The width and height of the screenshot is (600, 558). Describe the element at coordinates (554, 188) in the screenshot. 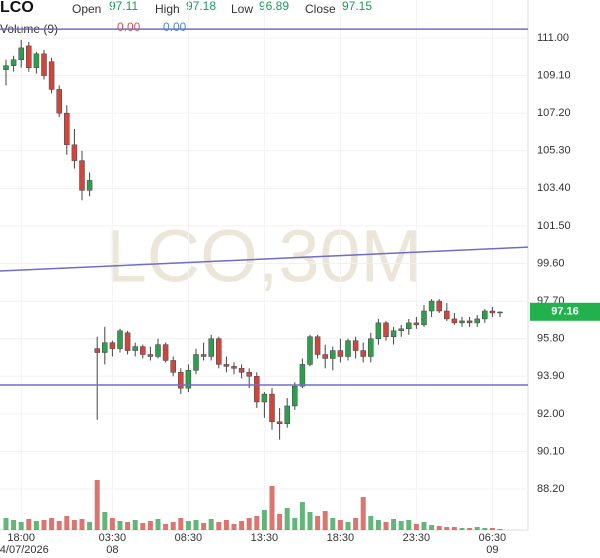

I see `y-tick-label: 103.40` at that location.